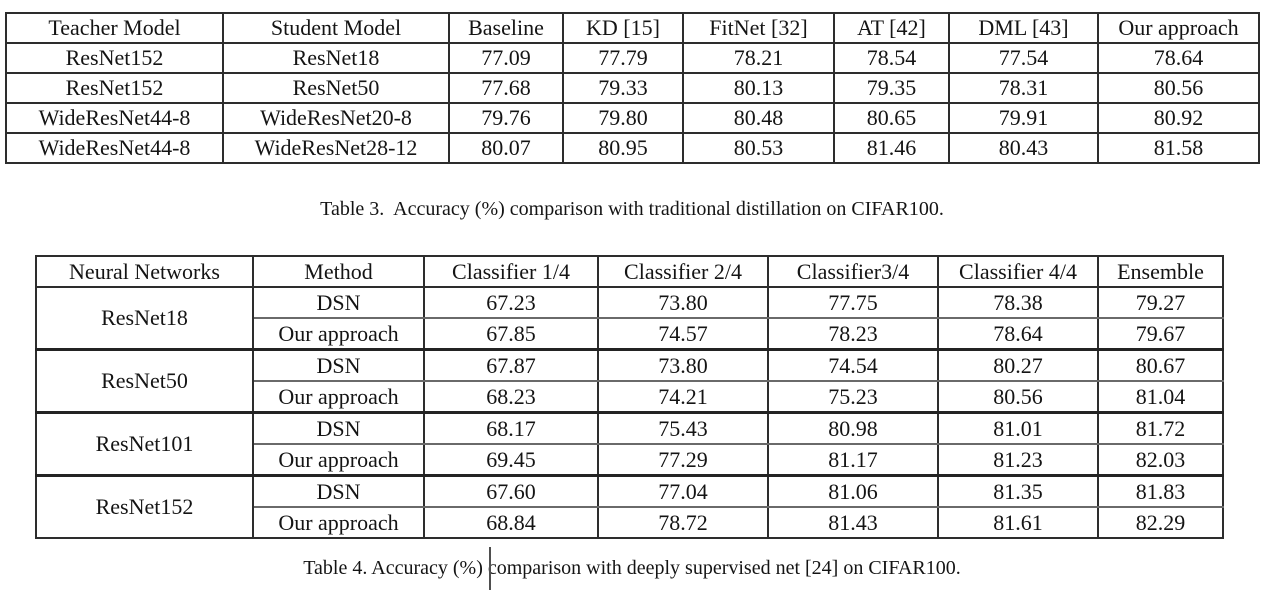  Describe the element at coordinates (891, 148) in the screenshot. I see `score-cell: 81.46` at that location.